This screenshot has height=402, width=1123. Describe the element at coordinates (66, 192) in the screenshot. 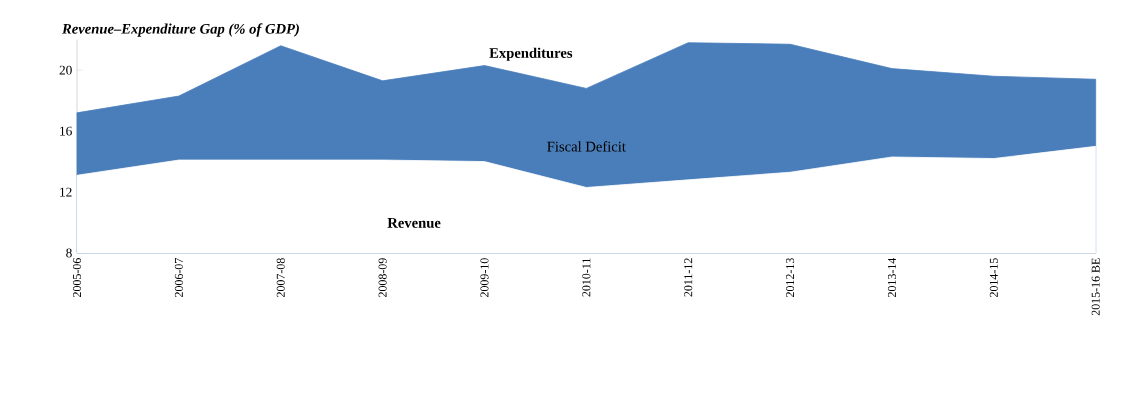

I see `y-tick-label: 12` at that location.